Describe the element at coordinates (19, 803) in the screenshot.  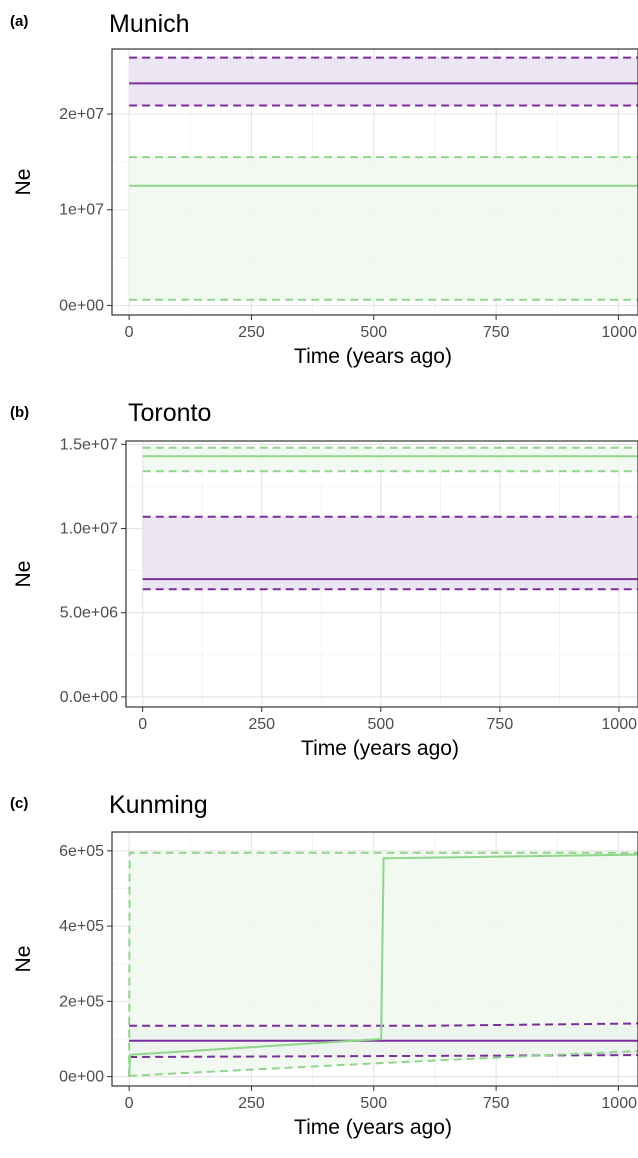
I see `panel-tag: (c)` at that location.